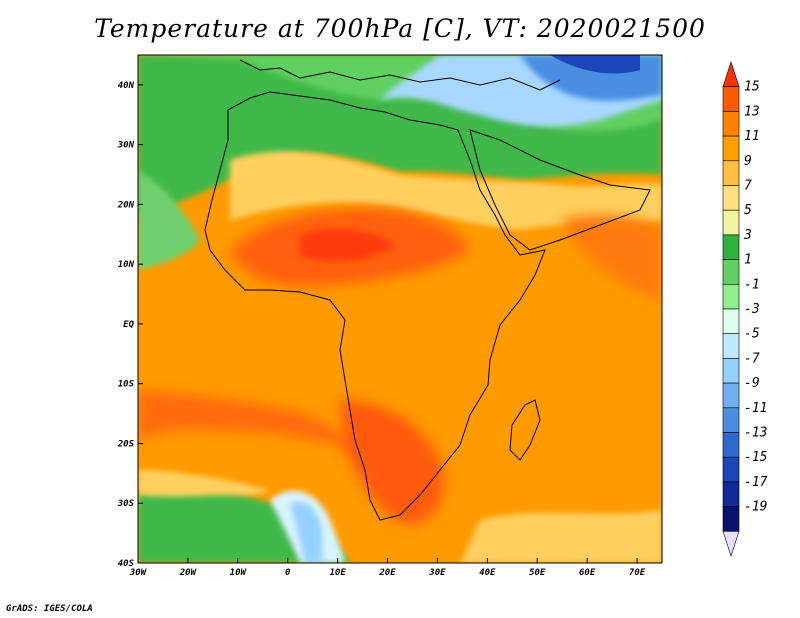 The image size is (800, 618). What do you see at coordinates (126, 504) in the screenshot?
I see `lat-tick-label: 30S` at bounding box center [126, 504].